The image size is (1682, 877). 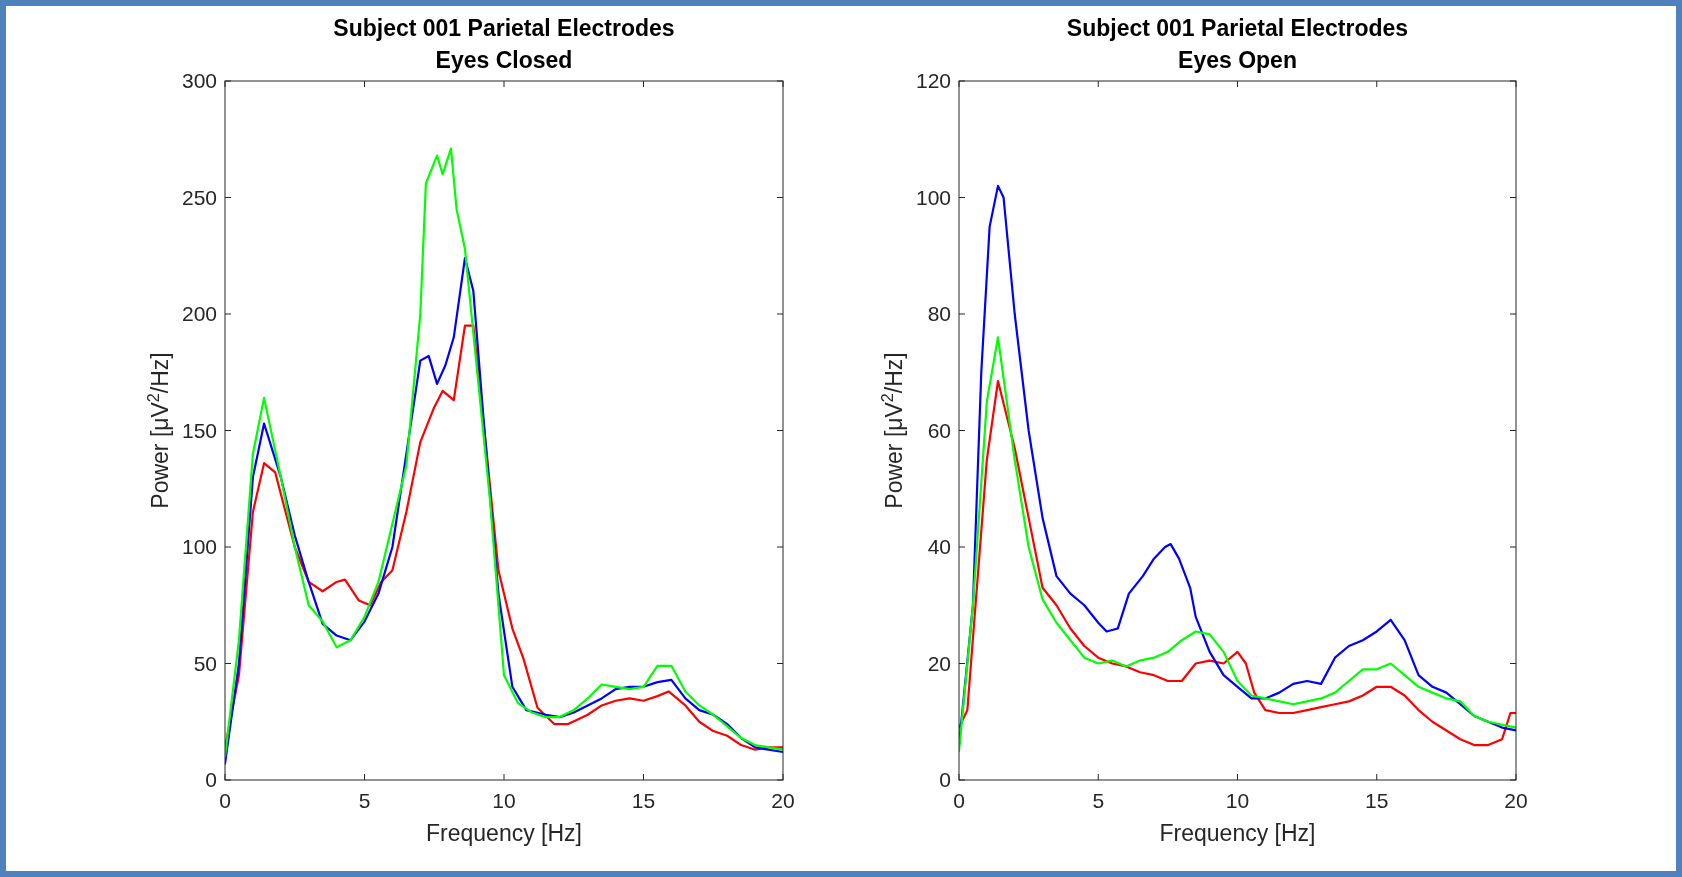 What do you see at coordinates (939, 430) in the screenshot?
I see `y-tick-label: 60` at bounding box center [939, 430].